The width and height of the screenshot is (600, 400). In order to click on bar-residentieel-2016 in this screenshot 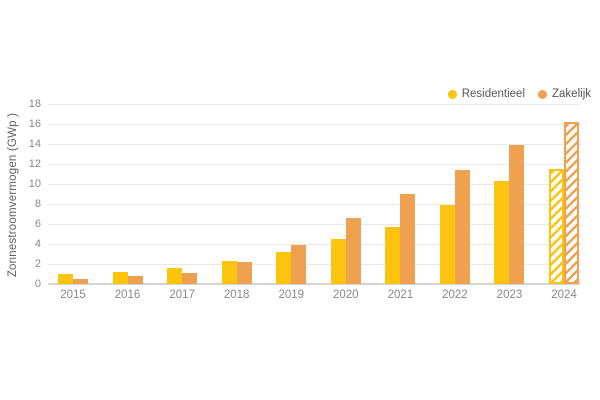, I will do `click(120, 278)`.